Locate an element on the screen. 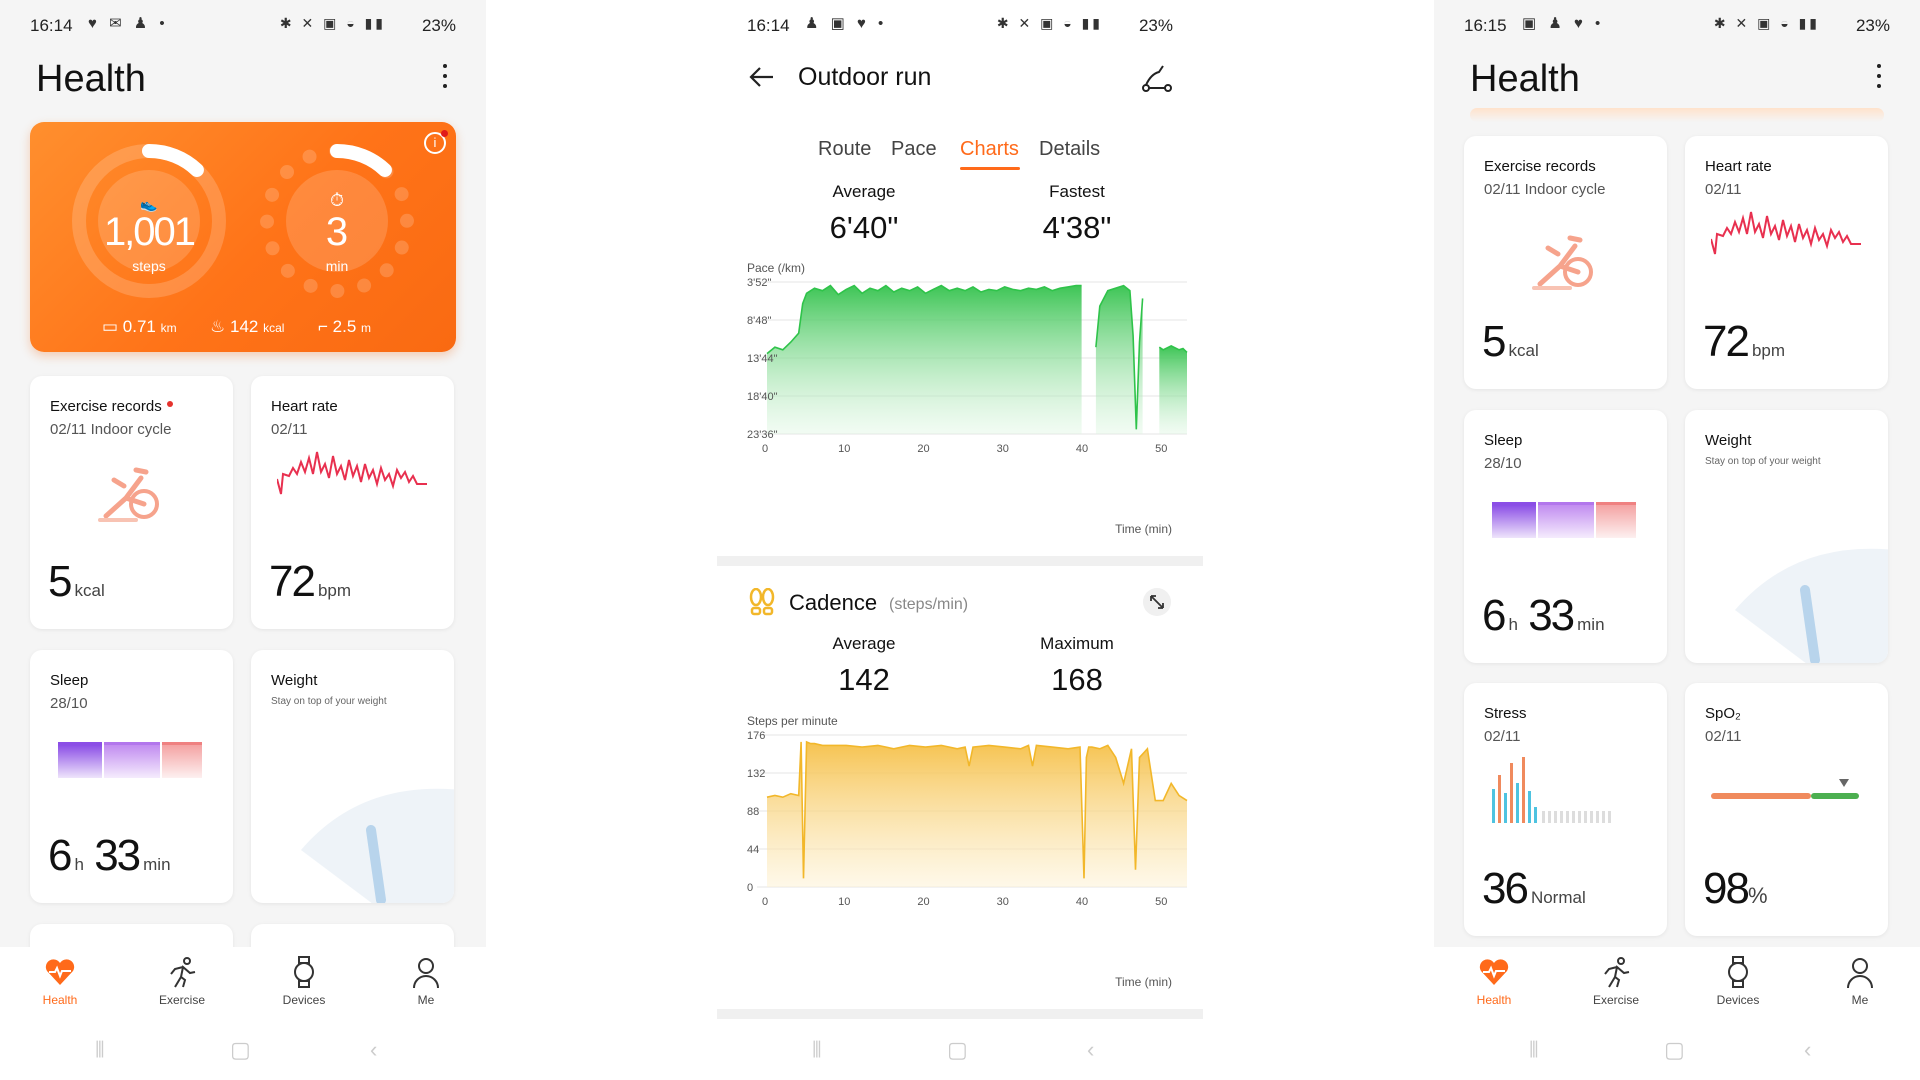 The image size is (1920, 1080). nav-label: Devices is located at coordinates (1738, 1000).